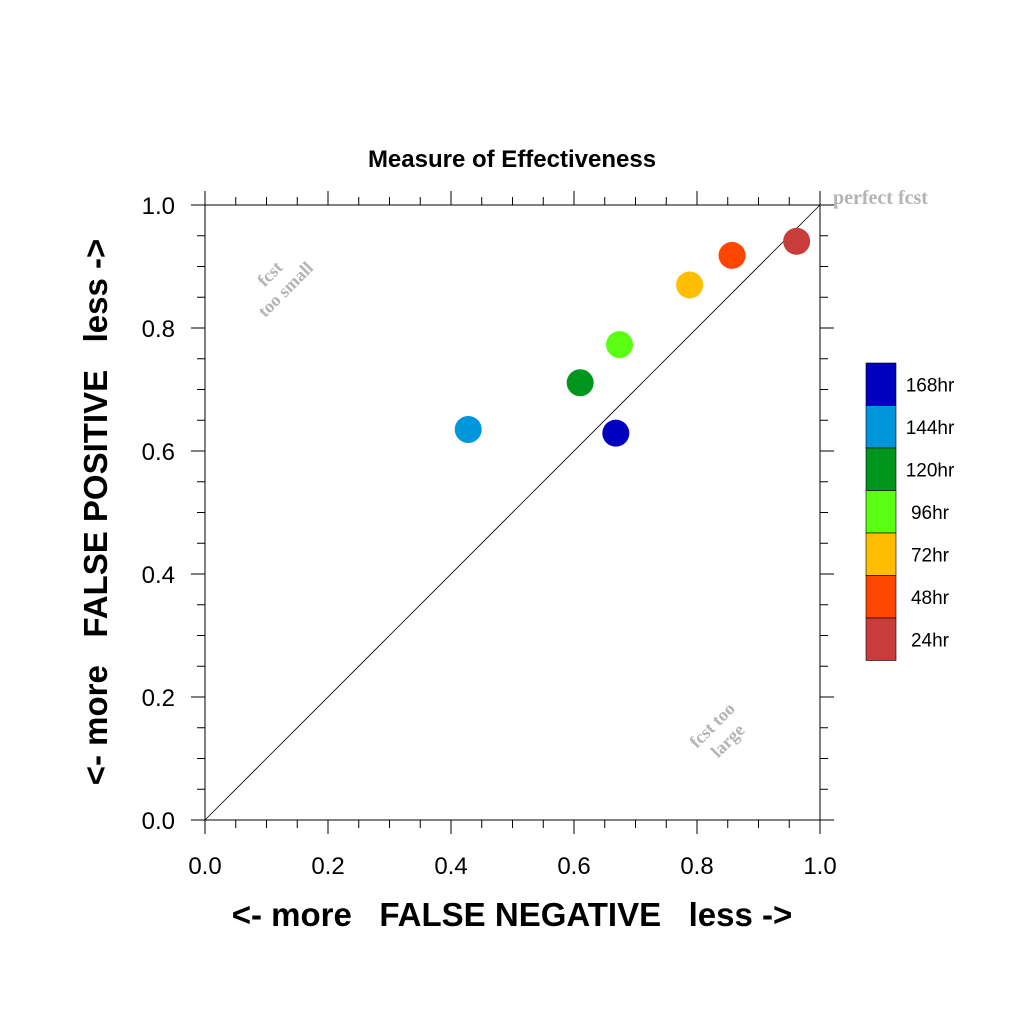 The image size is (1024, 1024). Describe the element at coordinates (580, 383) in the screenshot. I see `data-point-120hr` at that location.